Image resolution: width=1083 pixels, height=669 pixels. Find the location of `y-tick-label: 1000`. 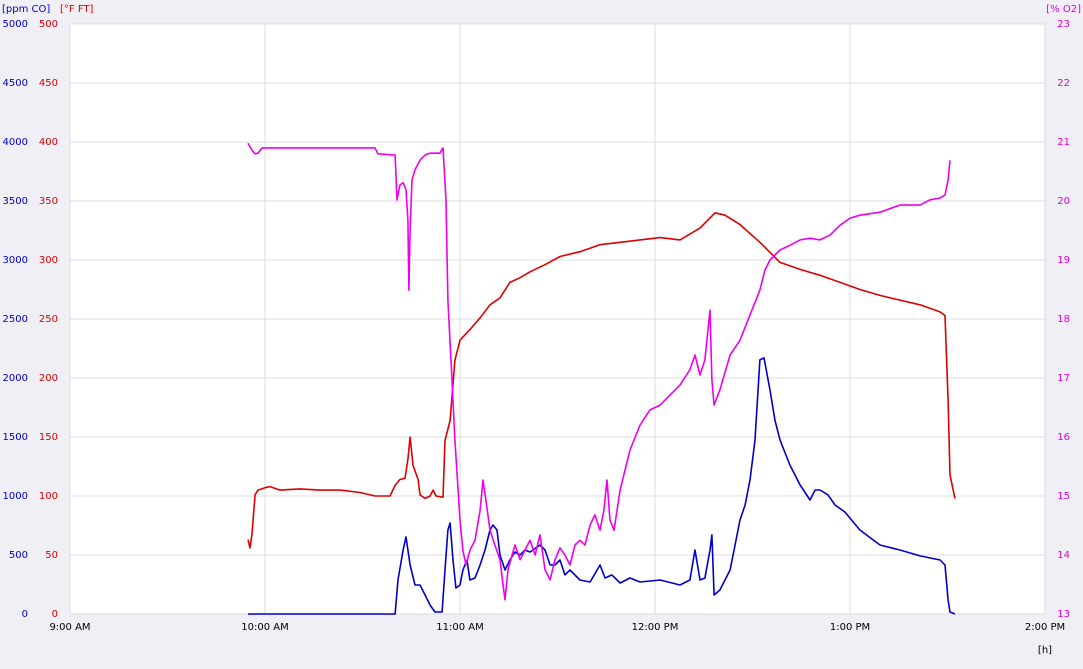

y-tick-label: 1000 is located at coordinates (15, 496).